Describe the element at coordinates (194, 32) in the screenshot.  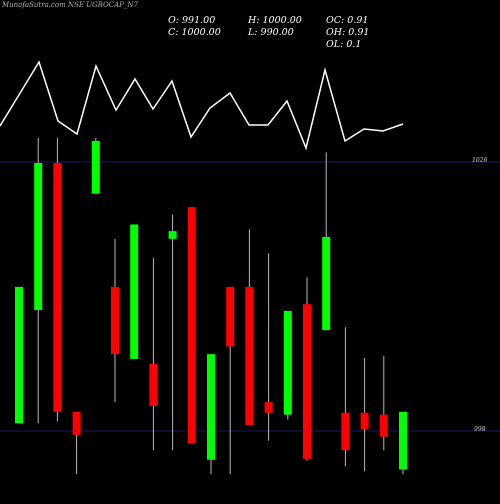
I see `close-value: C: 1000.00` at that location.